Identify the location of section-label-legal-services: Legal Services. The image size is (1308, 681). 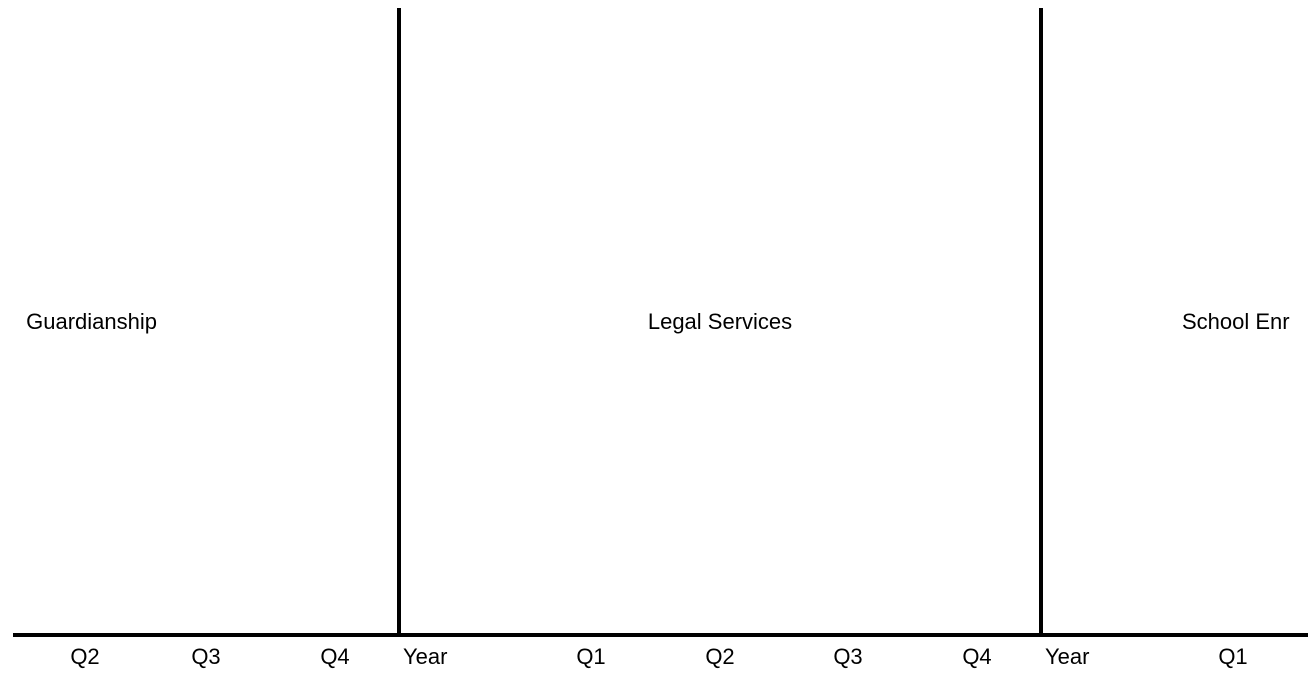
(720, 321).